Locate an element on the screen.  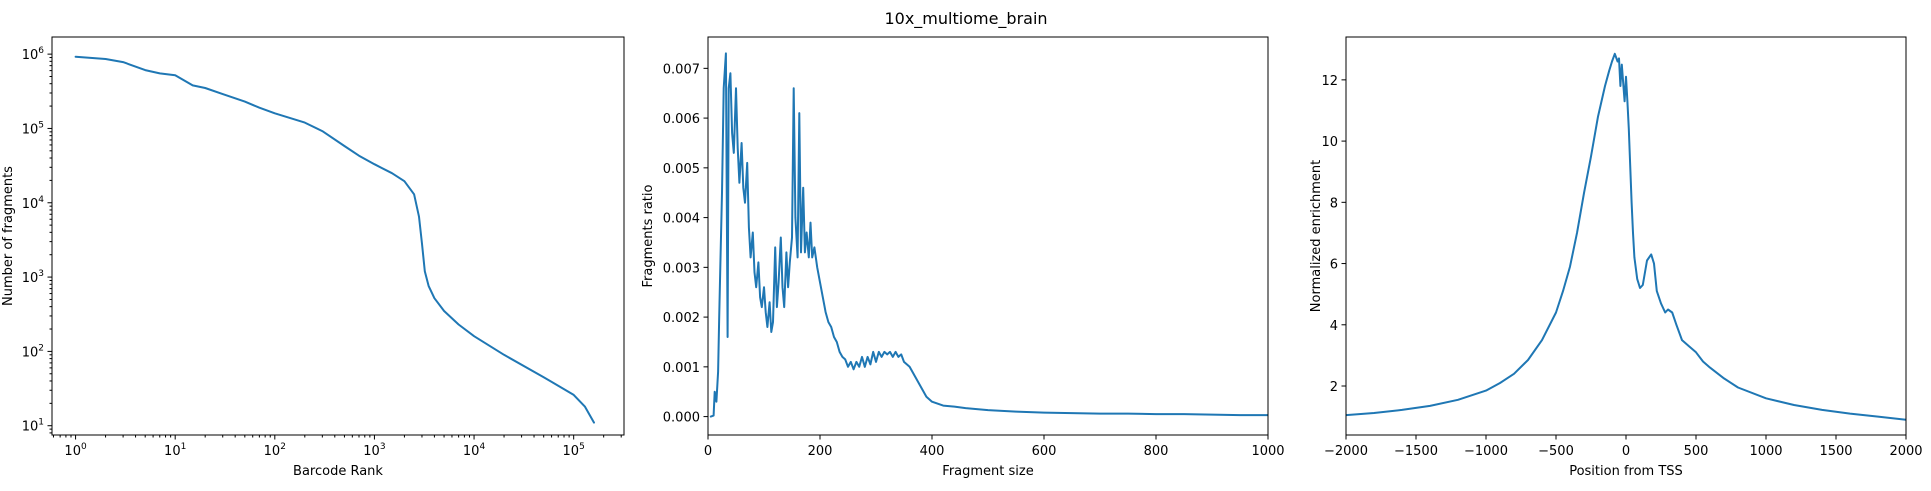
barcode-rank-x-axis-label: Barcode Rank is located at coordinates (338, 471).